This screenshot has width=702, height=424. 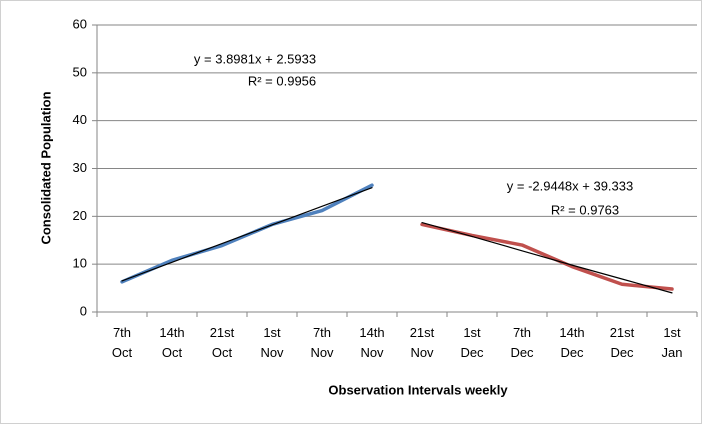 I want to click on y-tick-label: 60, so click(x=80, y=23).